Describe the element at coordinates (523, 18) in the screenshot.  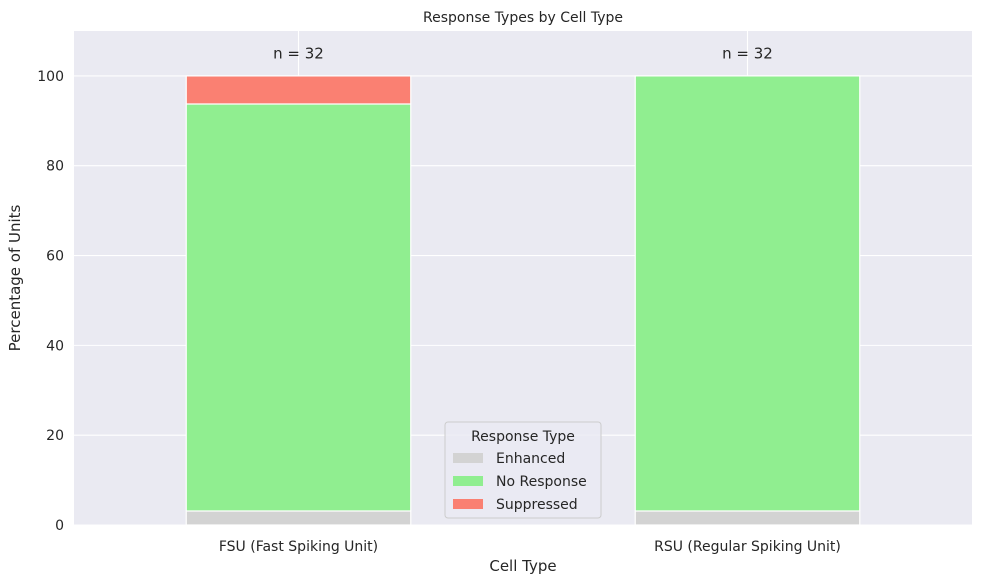
I see `chart-title: Response Types by Cell Type` at that location.